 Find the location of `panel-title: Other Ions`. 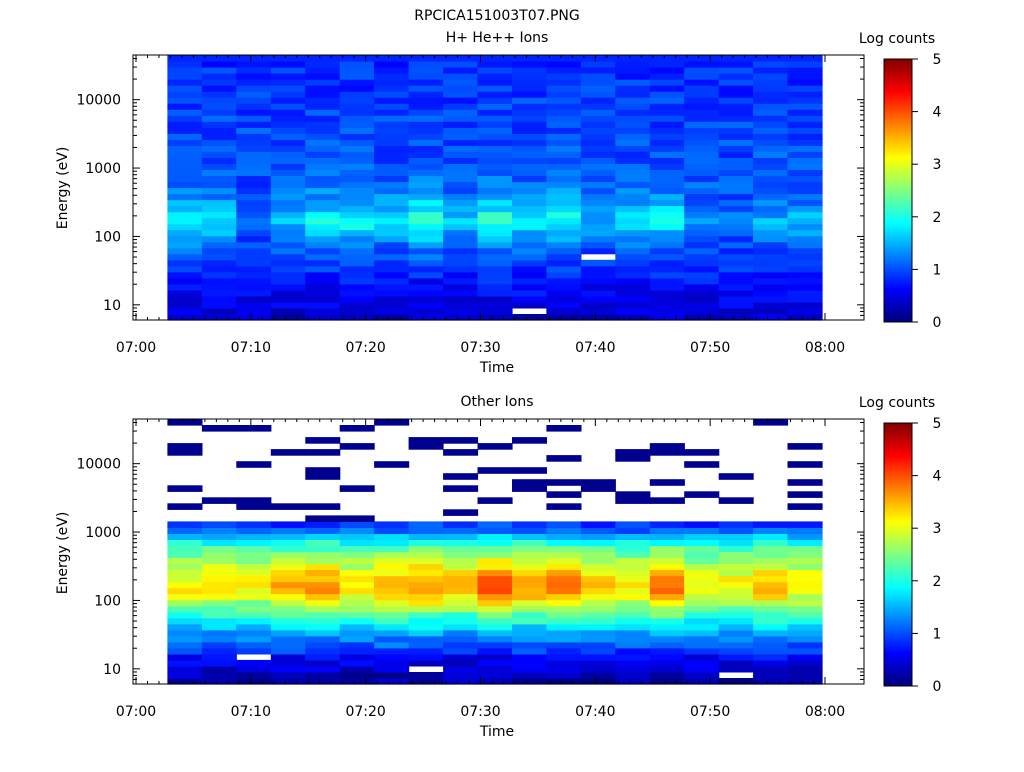

panel-title: Other Ions is located at coordinates (496, 402).